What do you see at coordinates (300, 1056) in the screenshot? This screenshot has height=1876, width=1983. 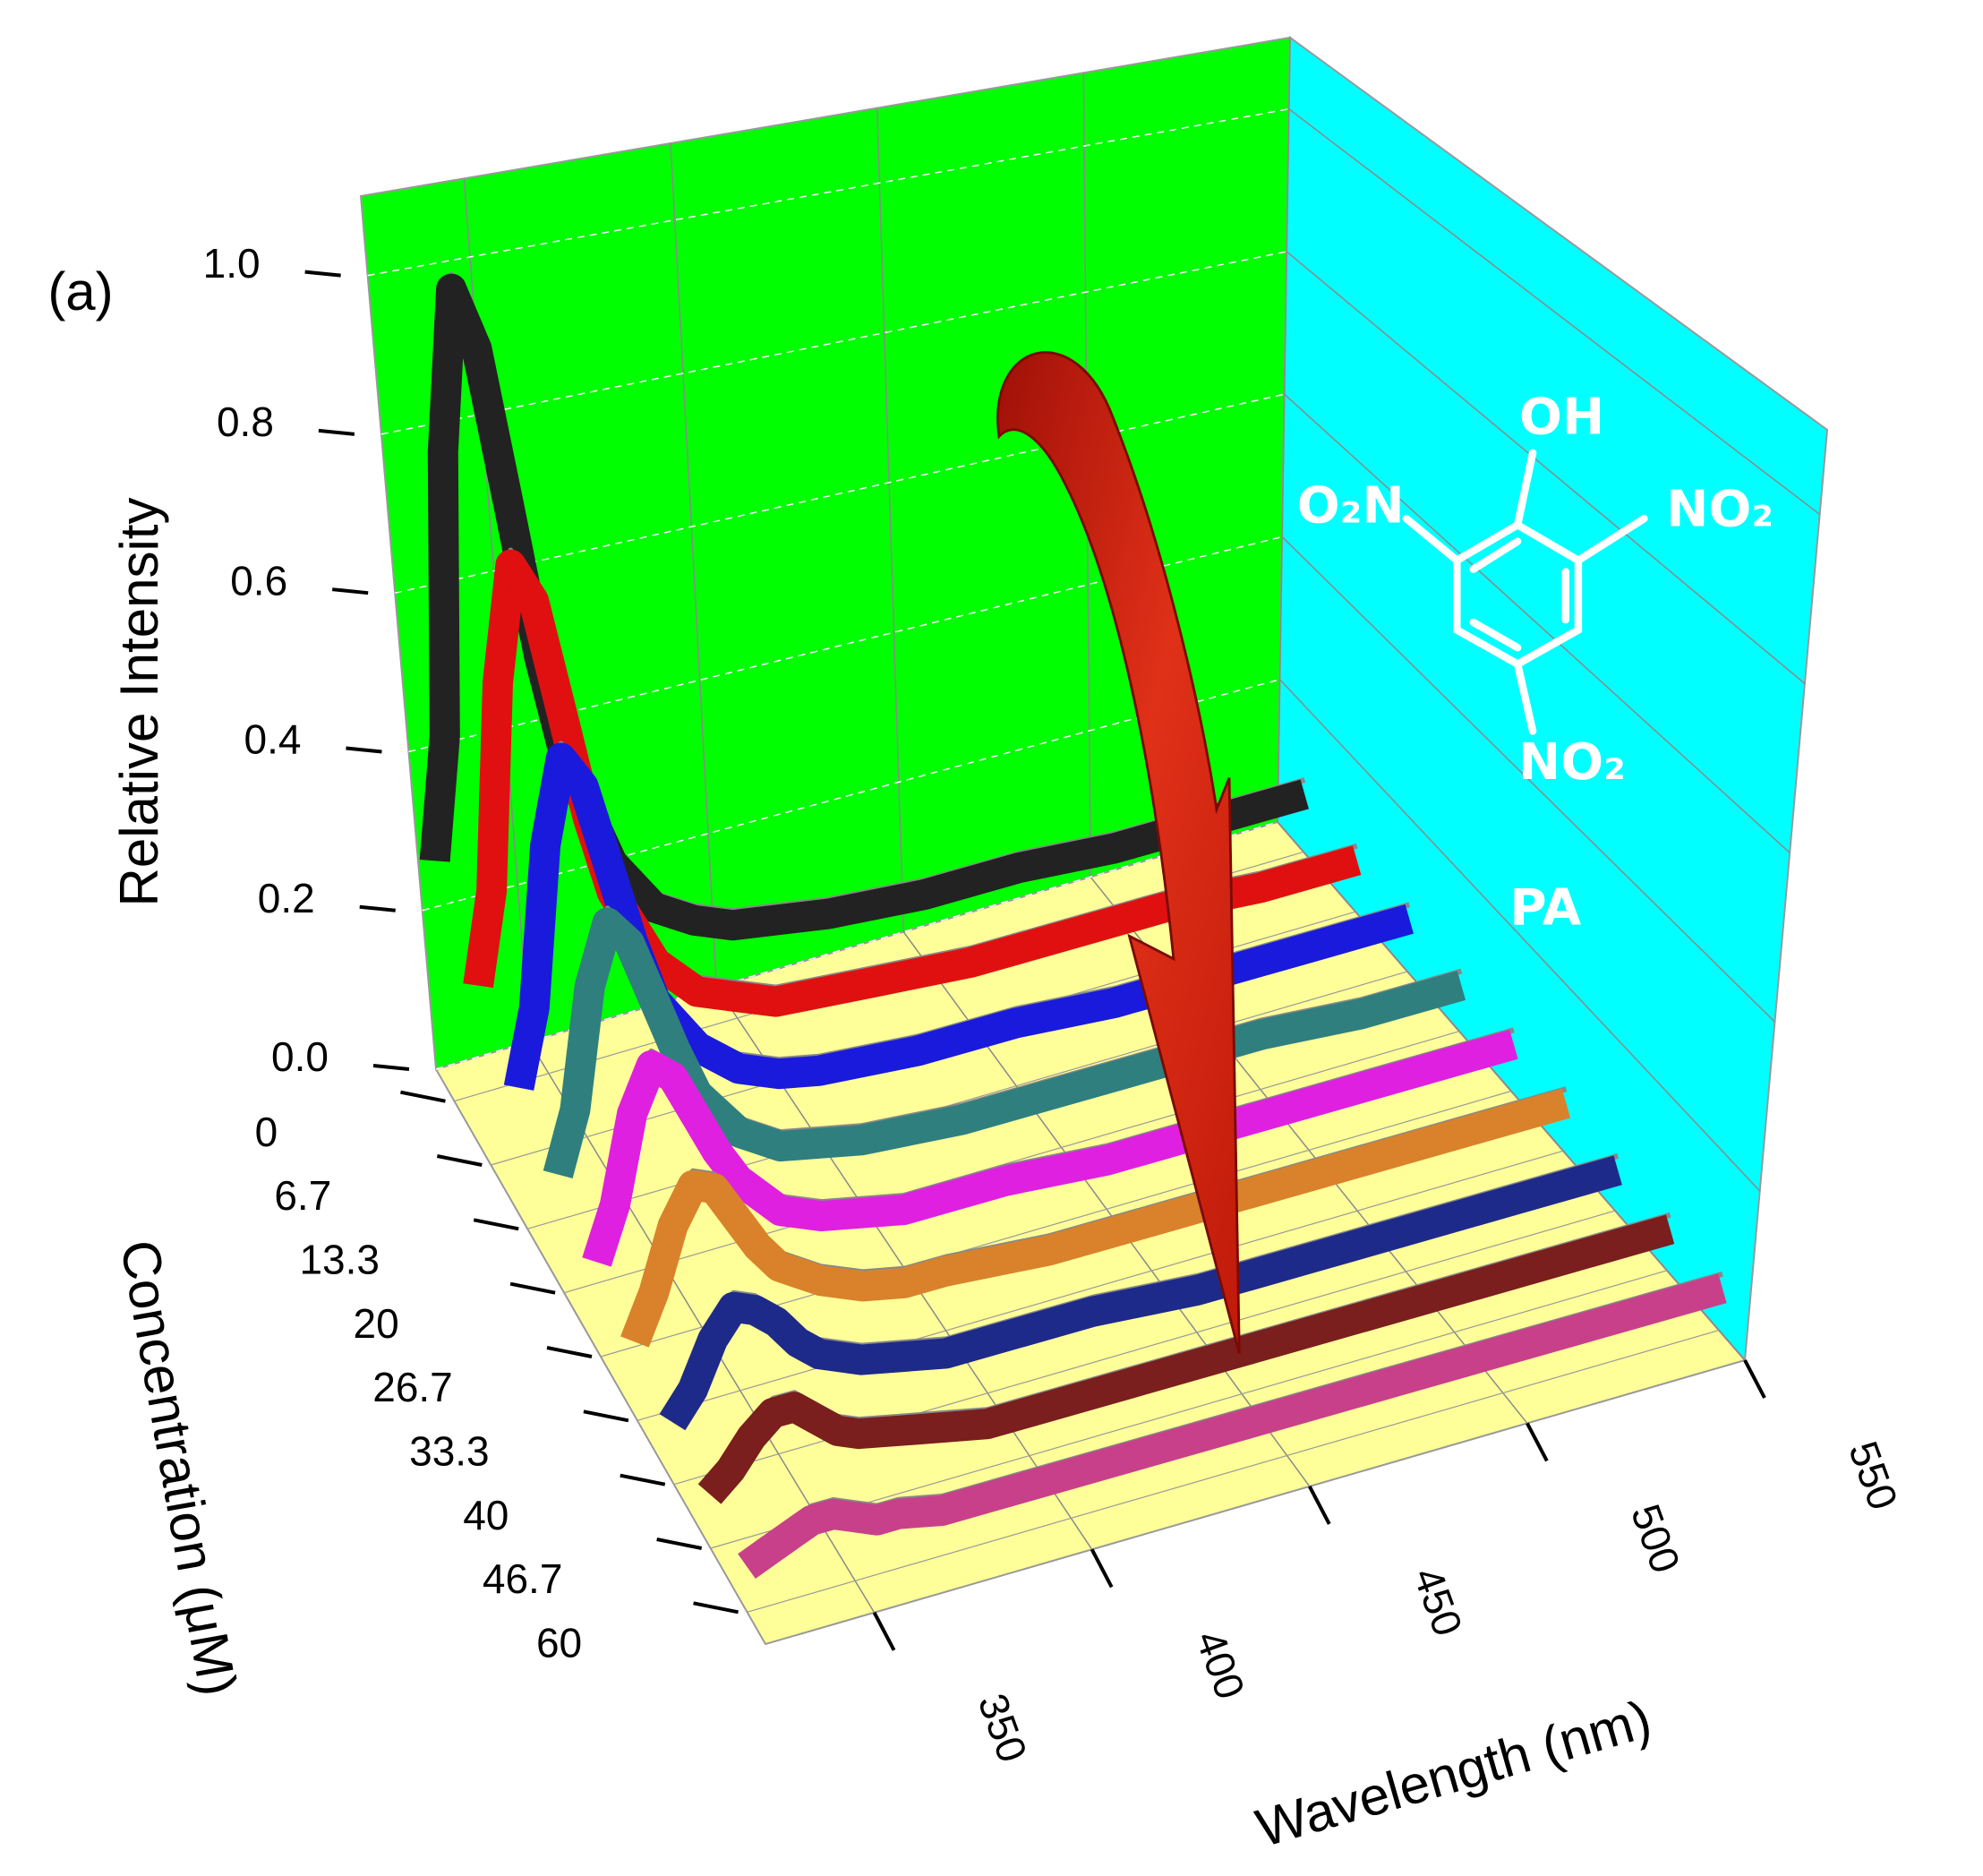 I see `y-tick-label: 0.0` at bounding box center [300, 1056].